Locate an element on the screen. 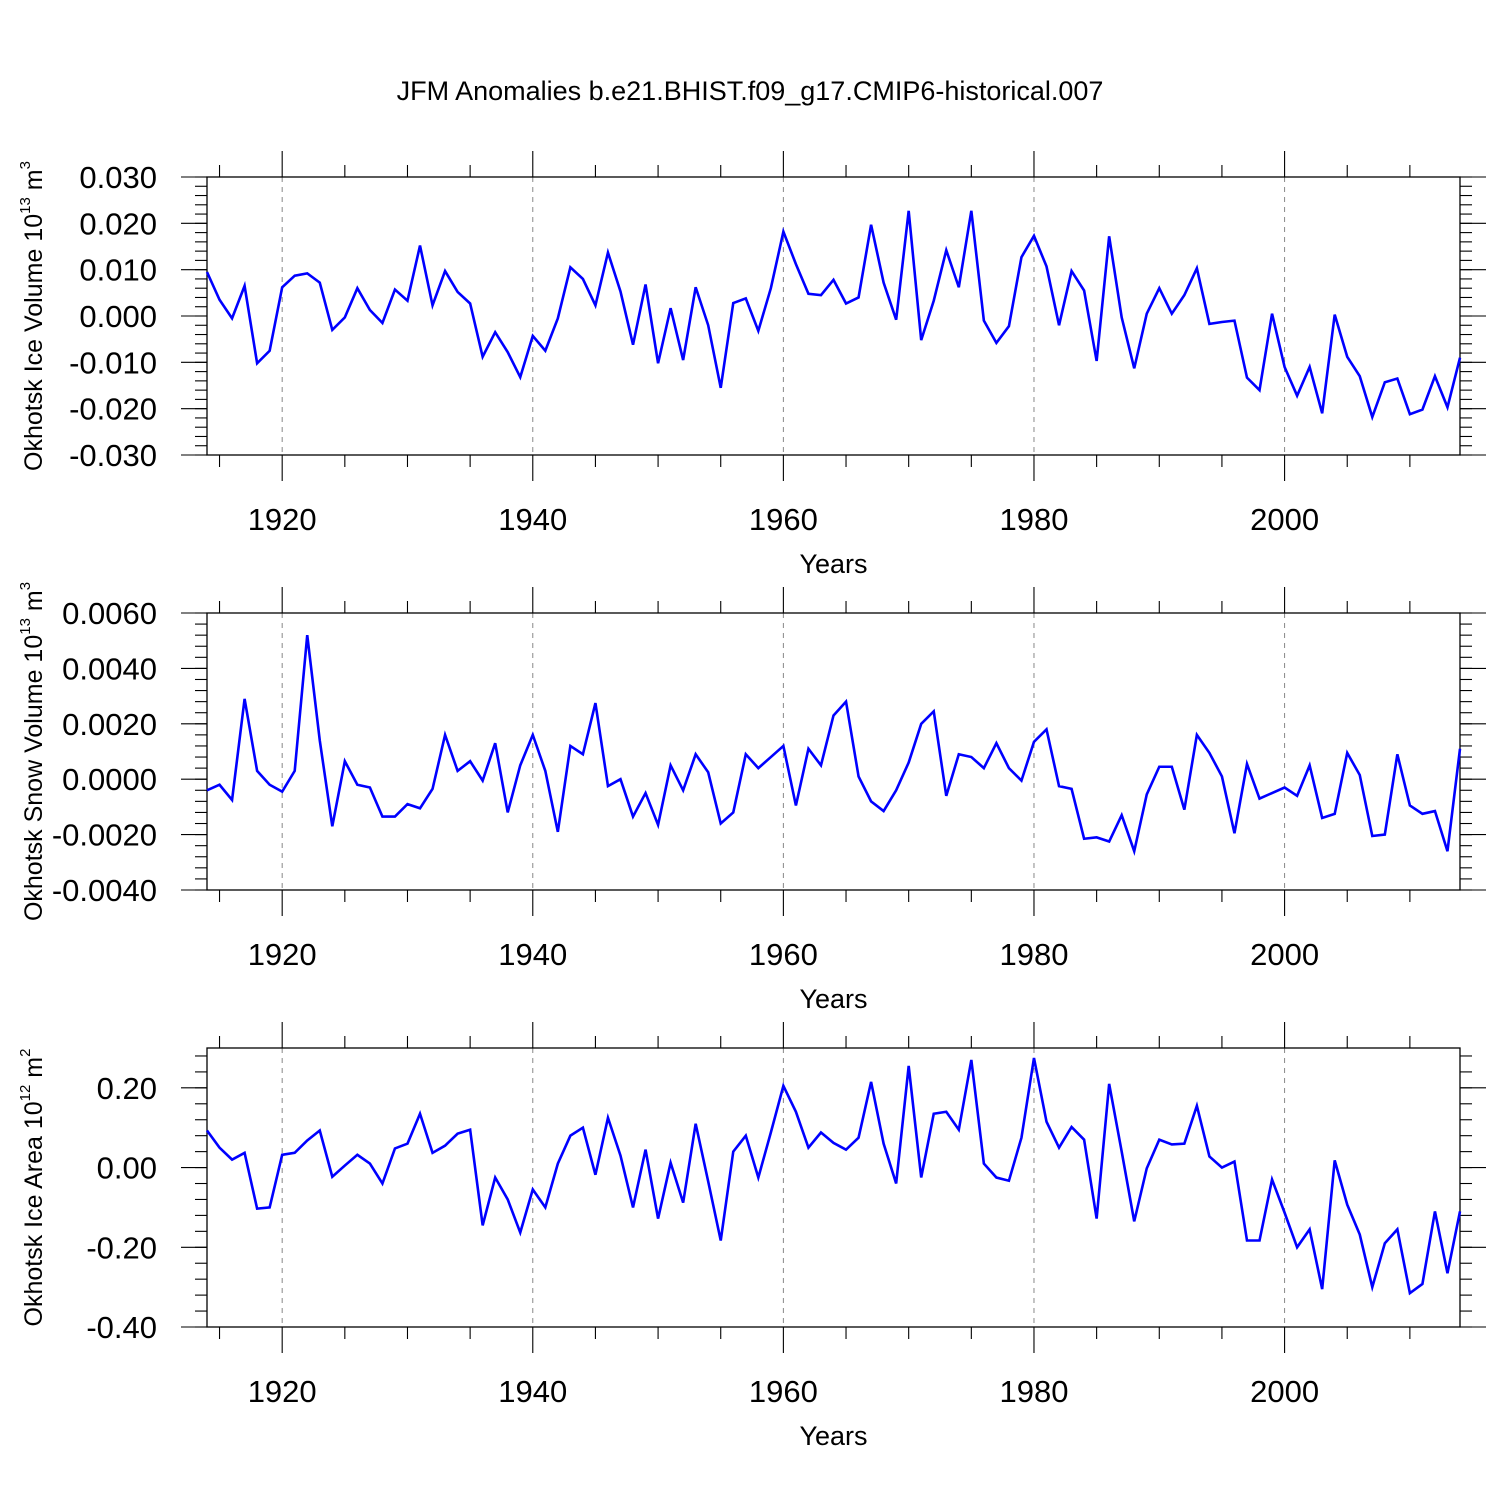 The image size is (1500, 1500). y-axis-label-unit-exponent: 2 is located at coordinates (25, 1053).